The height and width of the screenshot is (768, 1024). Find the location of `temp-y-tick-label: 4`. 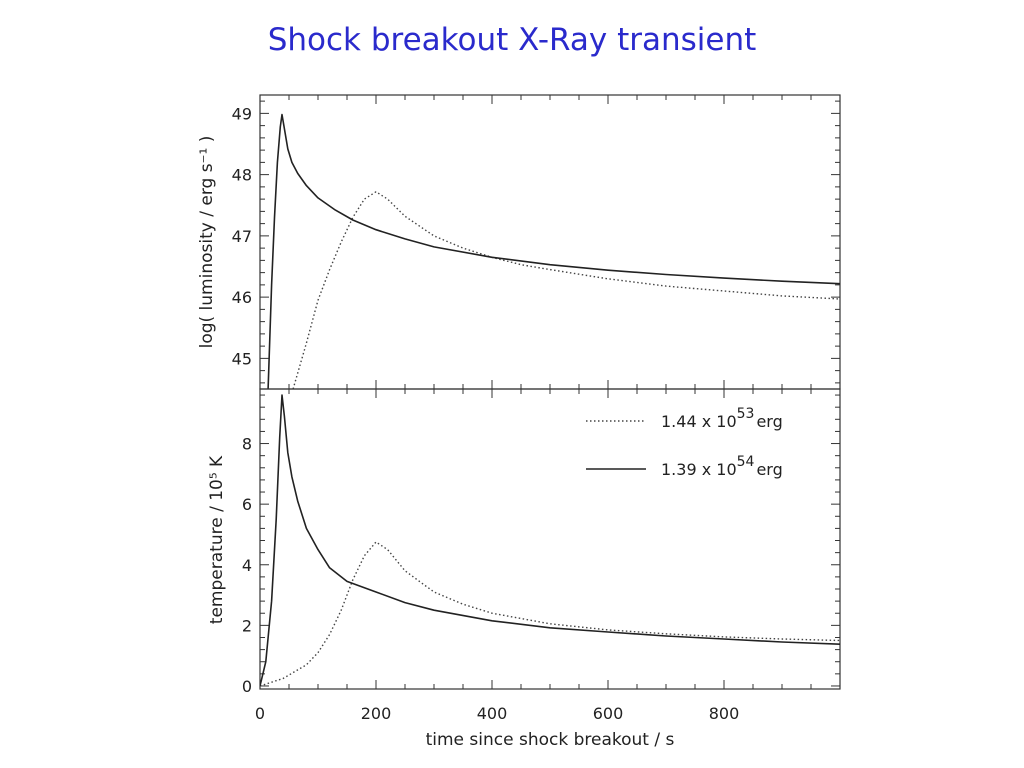

temp-y-tick-label: 4 is located at coordinates (247, 565).